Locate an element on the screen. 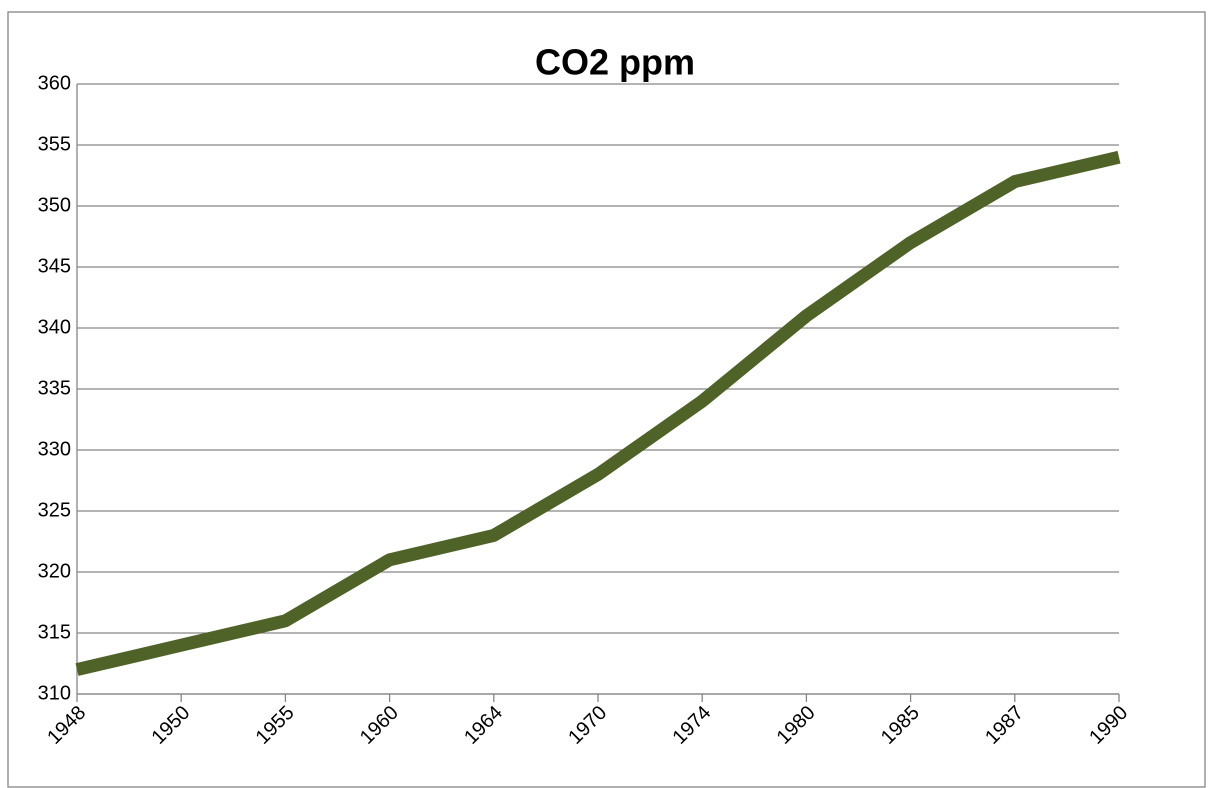  x-tick-label: 1964 is located at coordinates (483, 725).